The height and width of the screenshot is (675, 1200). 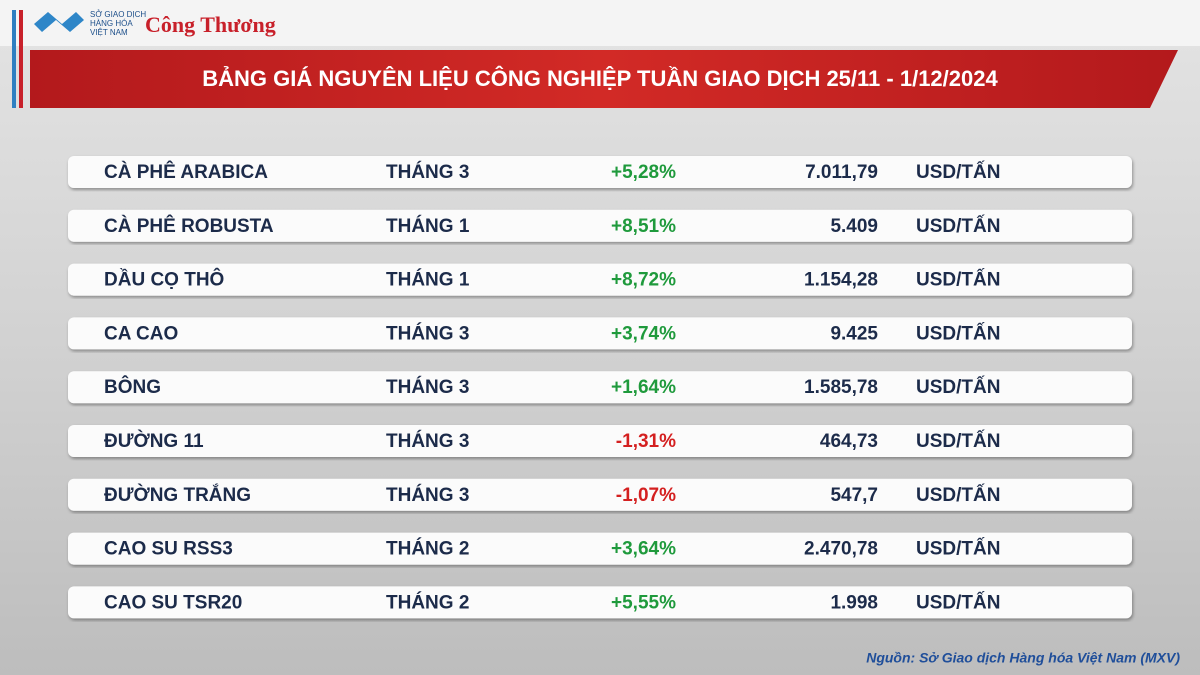 I want to click on logo-text: SỞ GIAO DỊCH, so click(x=118, y=14).